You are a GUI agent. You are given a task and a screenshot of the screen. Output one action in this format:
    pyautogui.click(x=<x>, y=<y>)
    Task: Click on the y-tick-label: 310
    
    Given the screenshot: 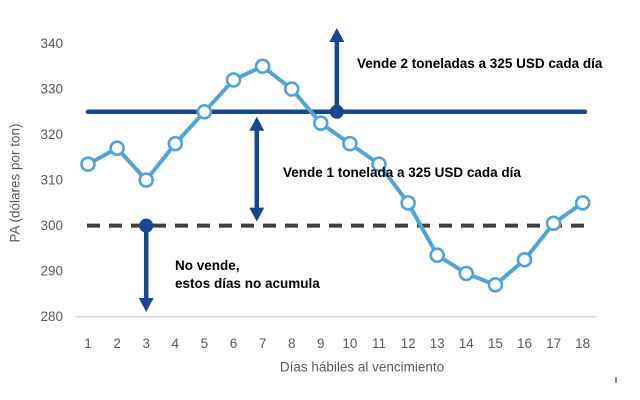 What is the action you would take?
    pyautogui.click(x=51, y=180)
    